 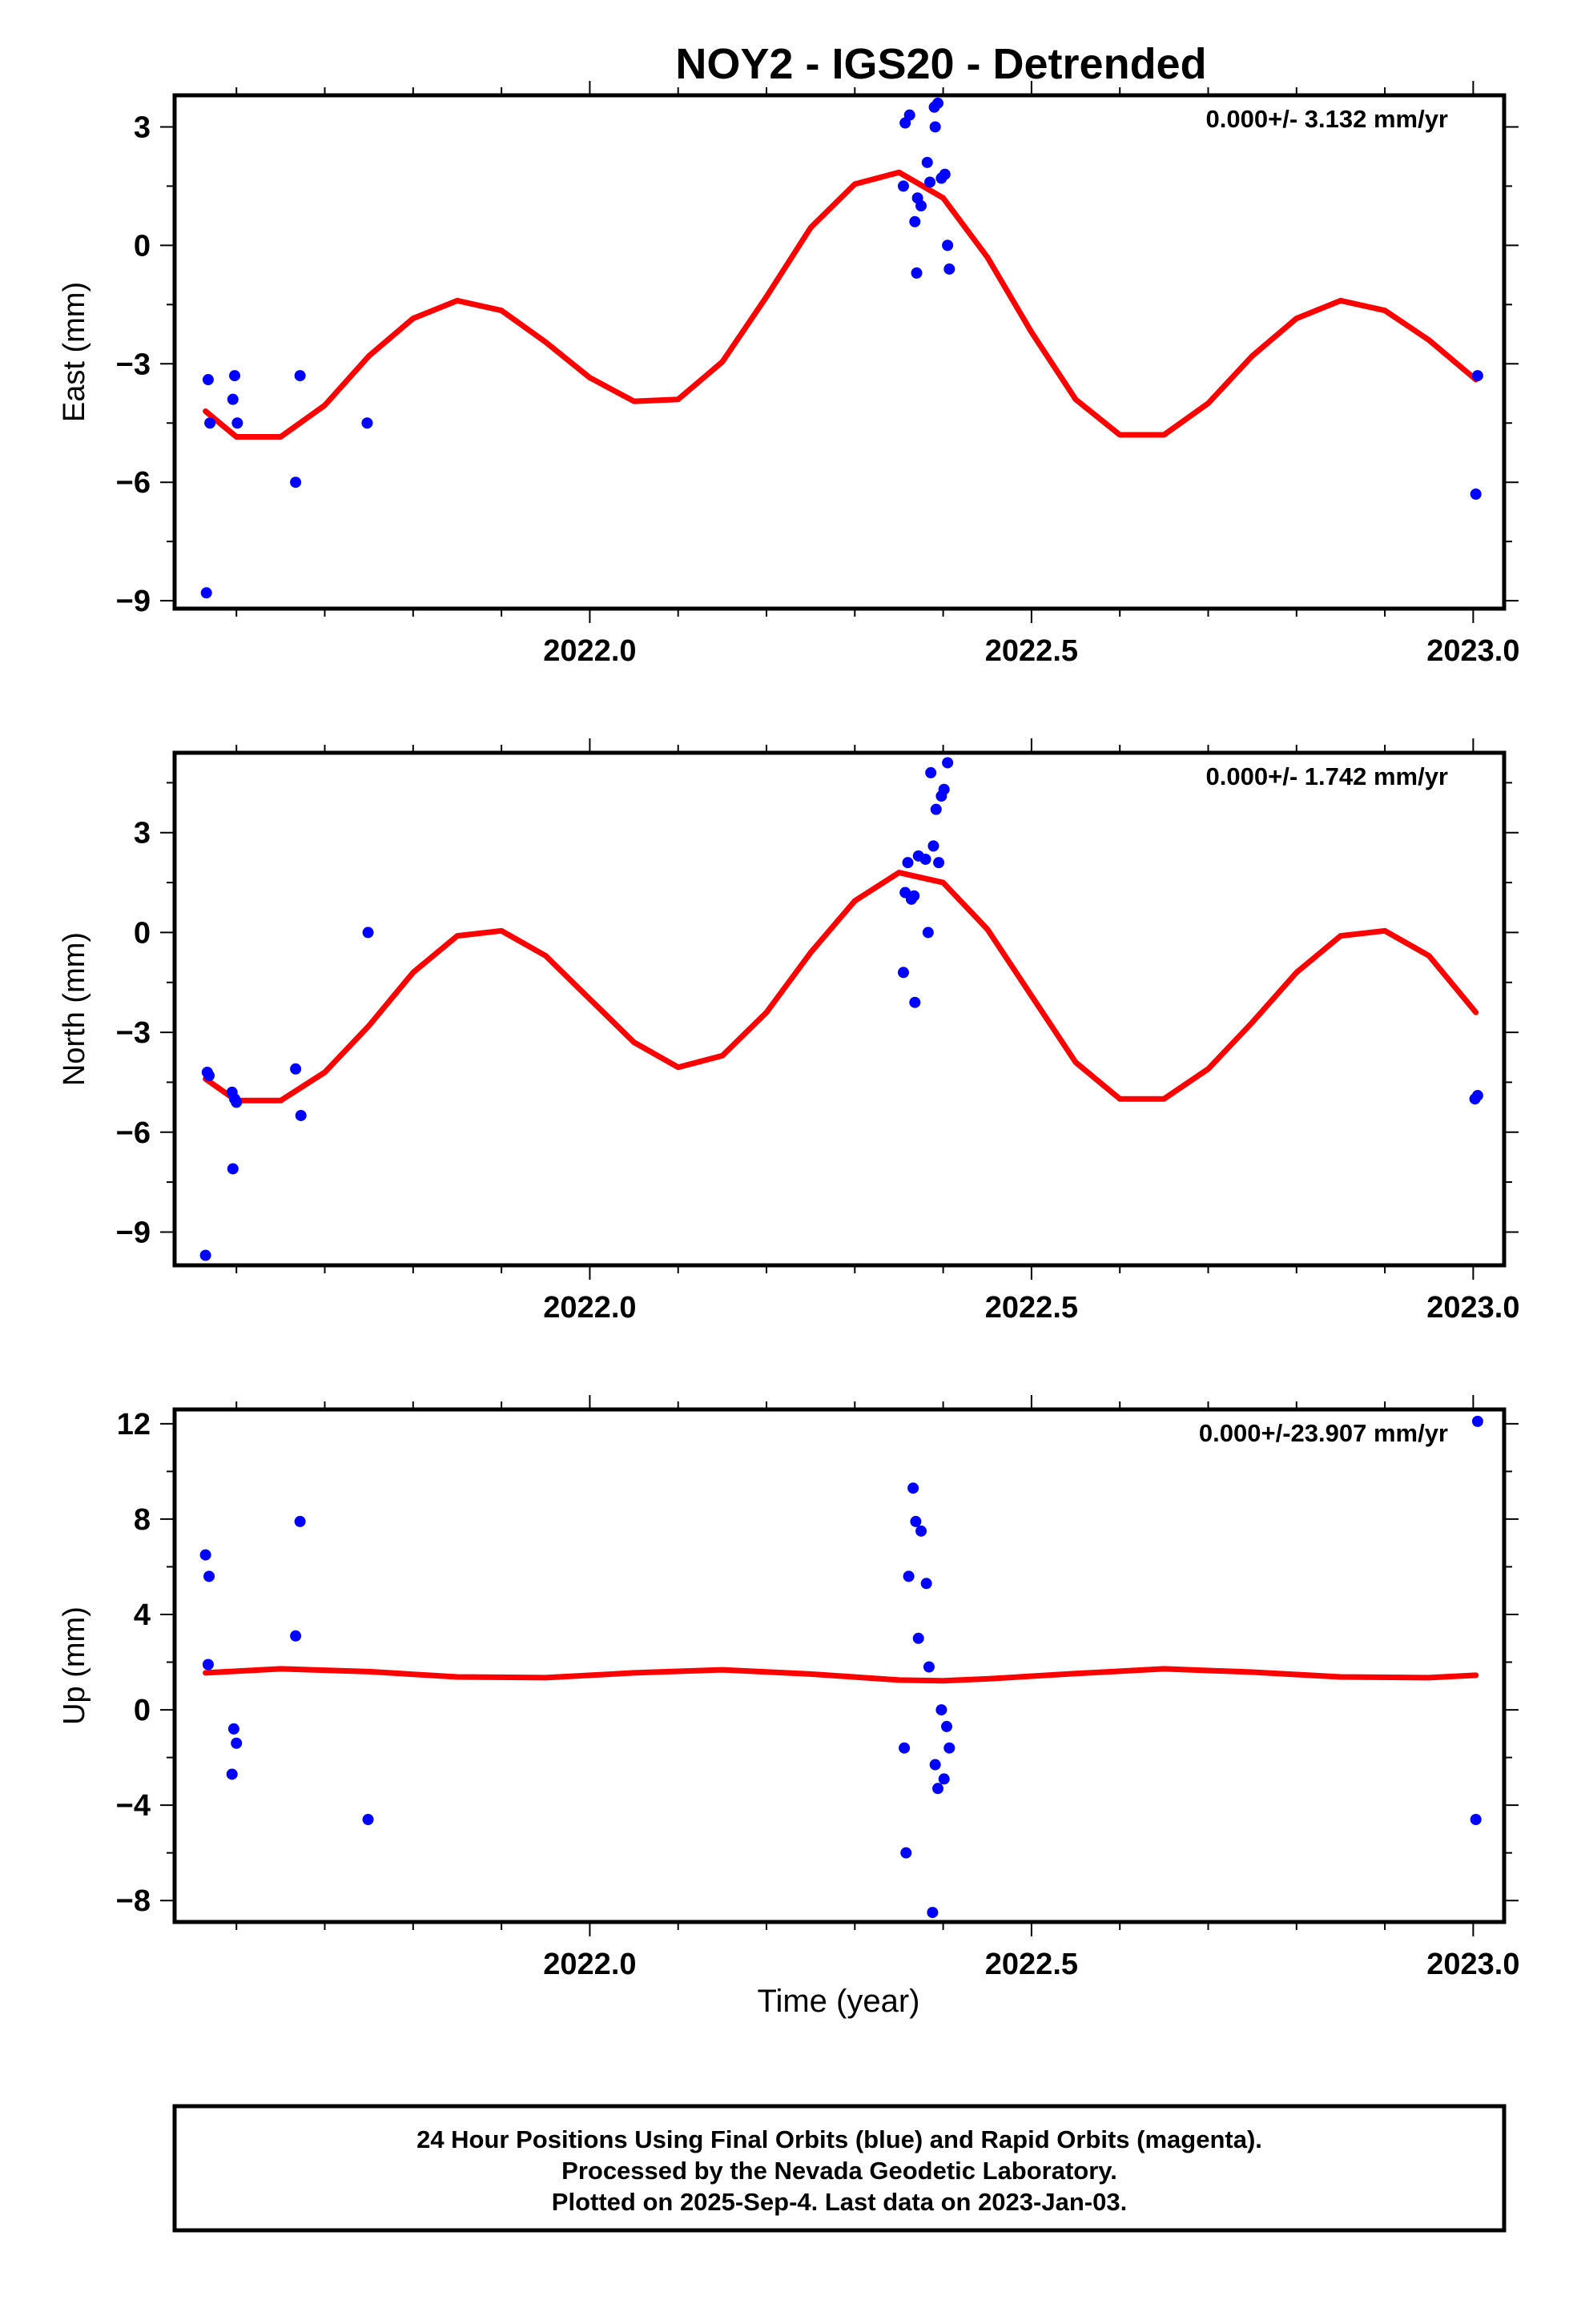 I want to click on east-y-tick-label: −9, so click(x=133, y=601).